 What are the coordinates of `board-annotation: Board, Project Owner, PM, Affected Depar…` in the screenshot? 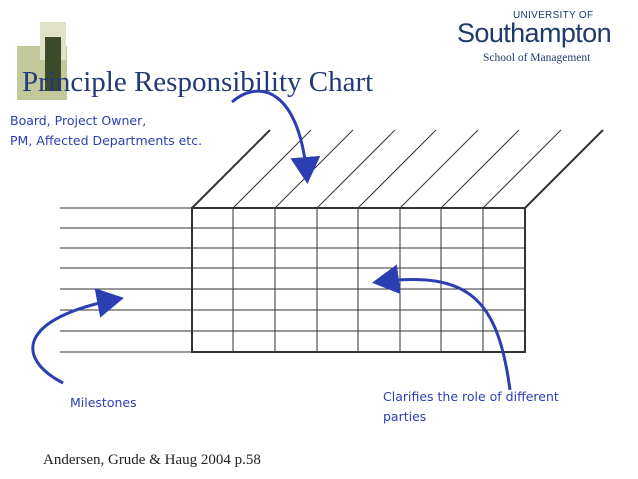 It's located at (106, 131).